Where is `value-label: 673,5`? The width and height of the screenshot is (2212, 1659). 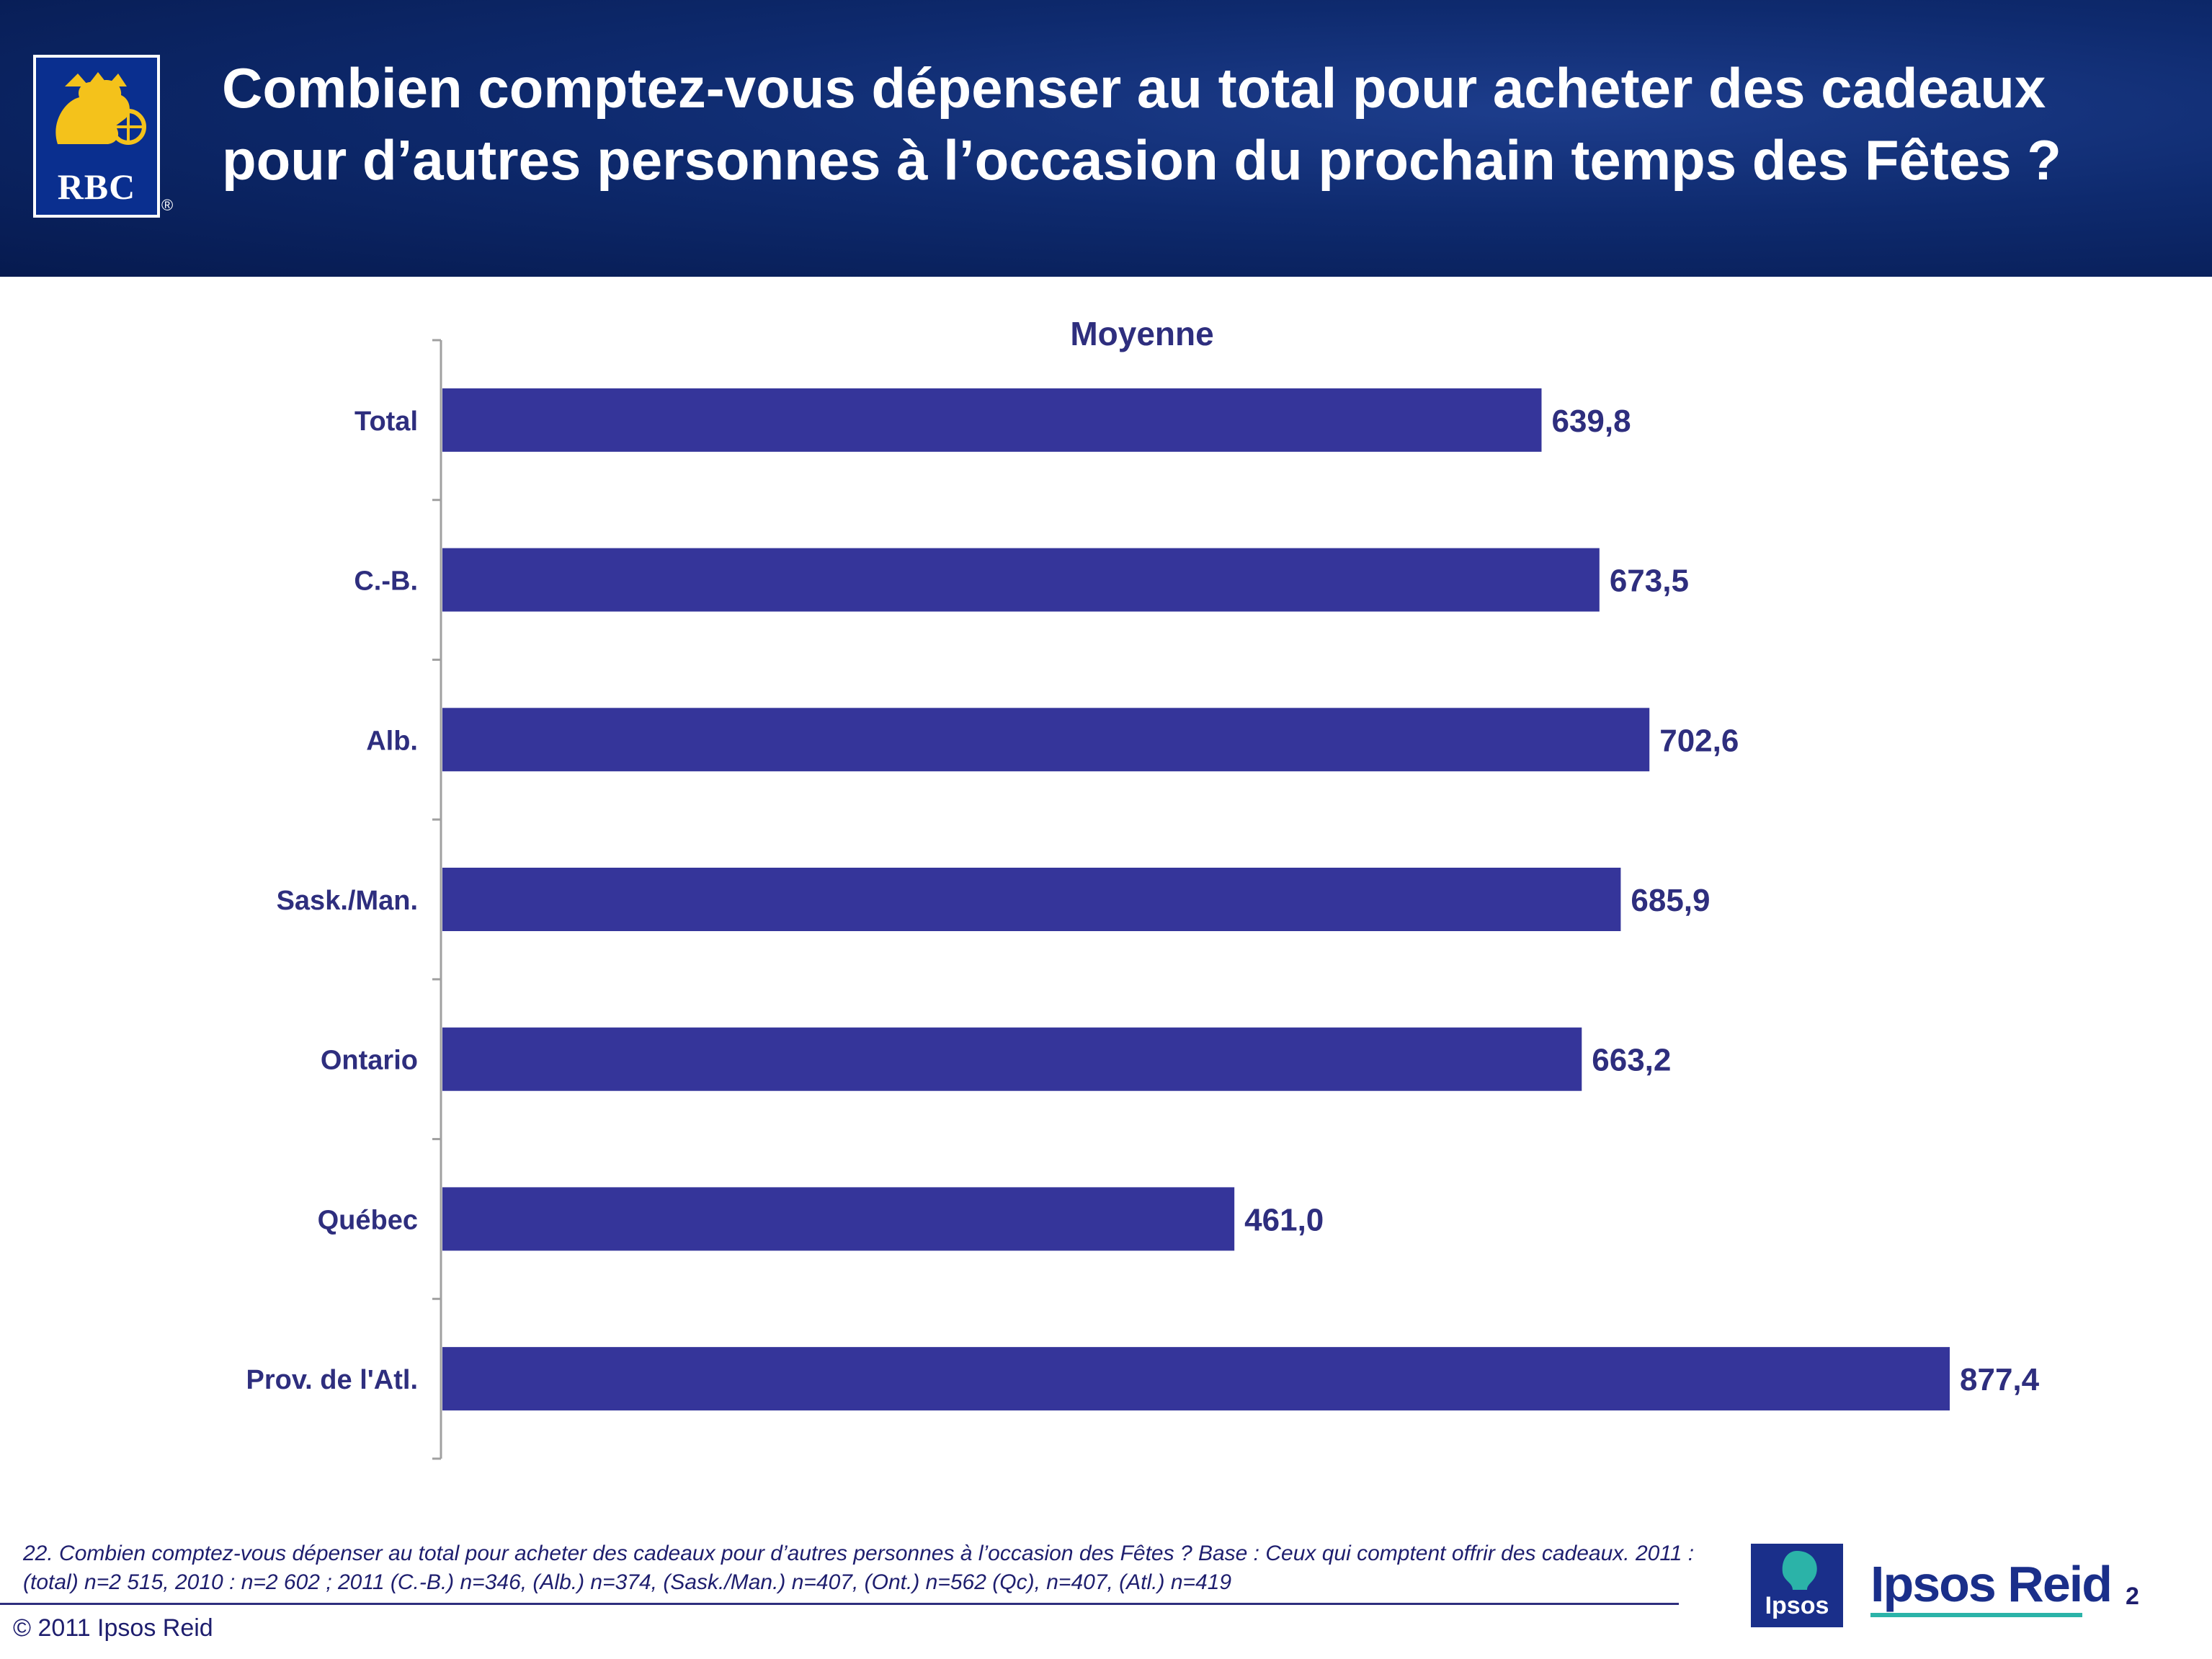 value-label: 673,5 is located at coordinates (1650, 581).